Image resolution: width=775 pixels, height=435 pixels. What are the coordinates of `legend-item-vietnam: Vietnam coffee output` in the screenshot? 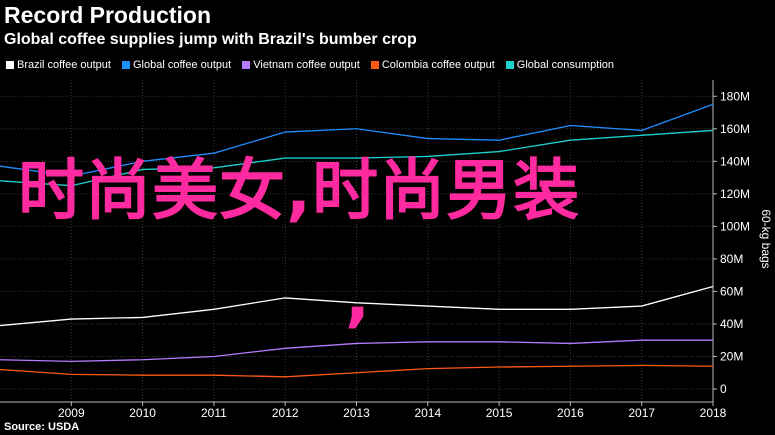 It's located at (301, 65).